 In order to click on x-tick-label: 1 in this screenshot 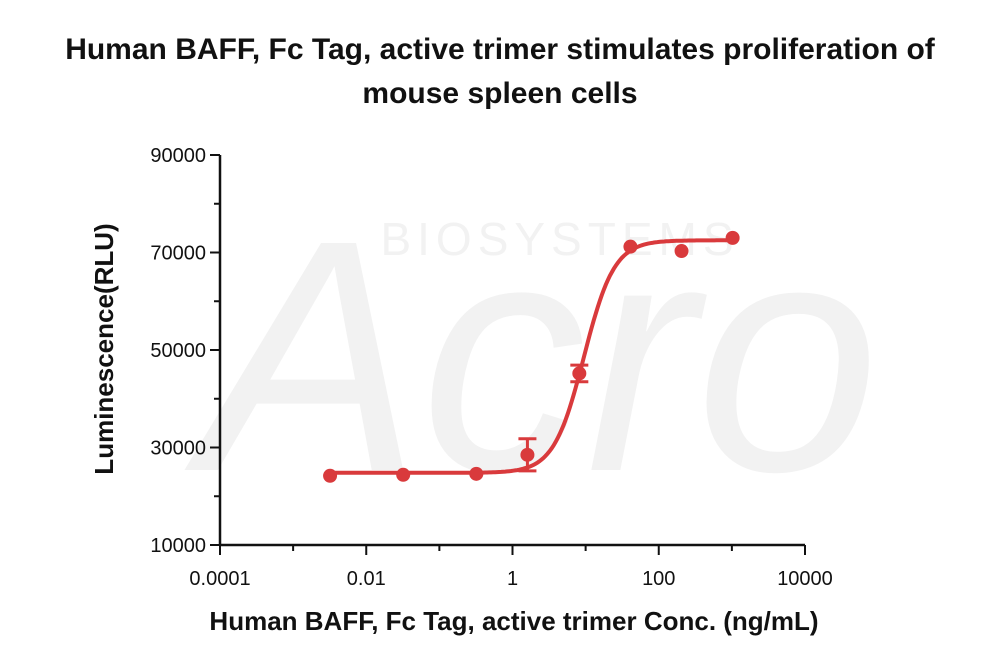, I will do `click(512, 579)`.